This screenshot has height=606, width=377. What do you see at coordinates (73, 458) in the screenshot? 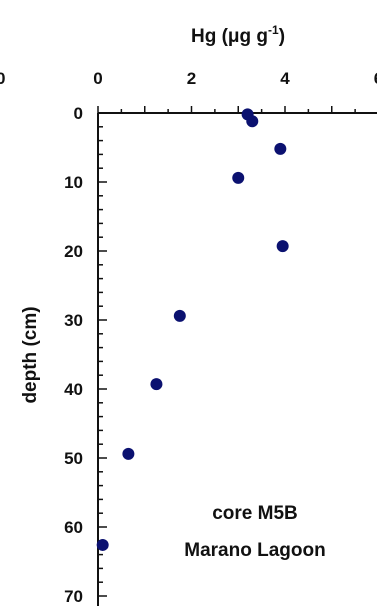
I see `y-tick-label: 50` at bounding box center [73, 458].